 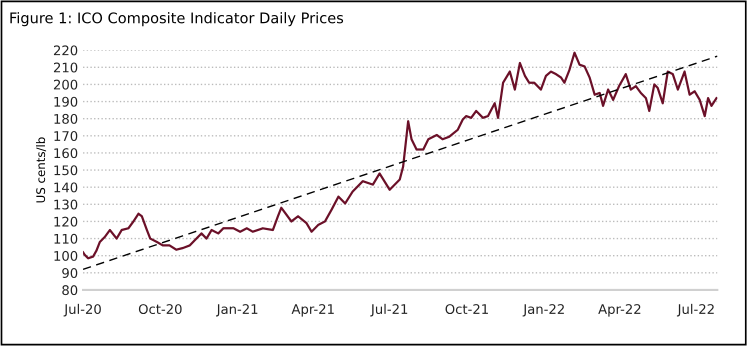 I want to click on y-tick-label: 90, so click(x=70, y=273).